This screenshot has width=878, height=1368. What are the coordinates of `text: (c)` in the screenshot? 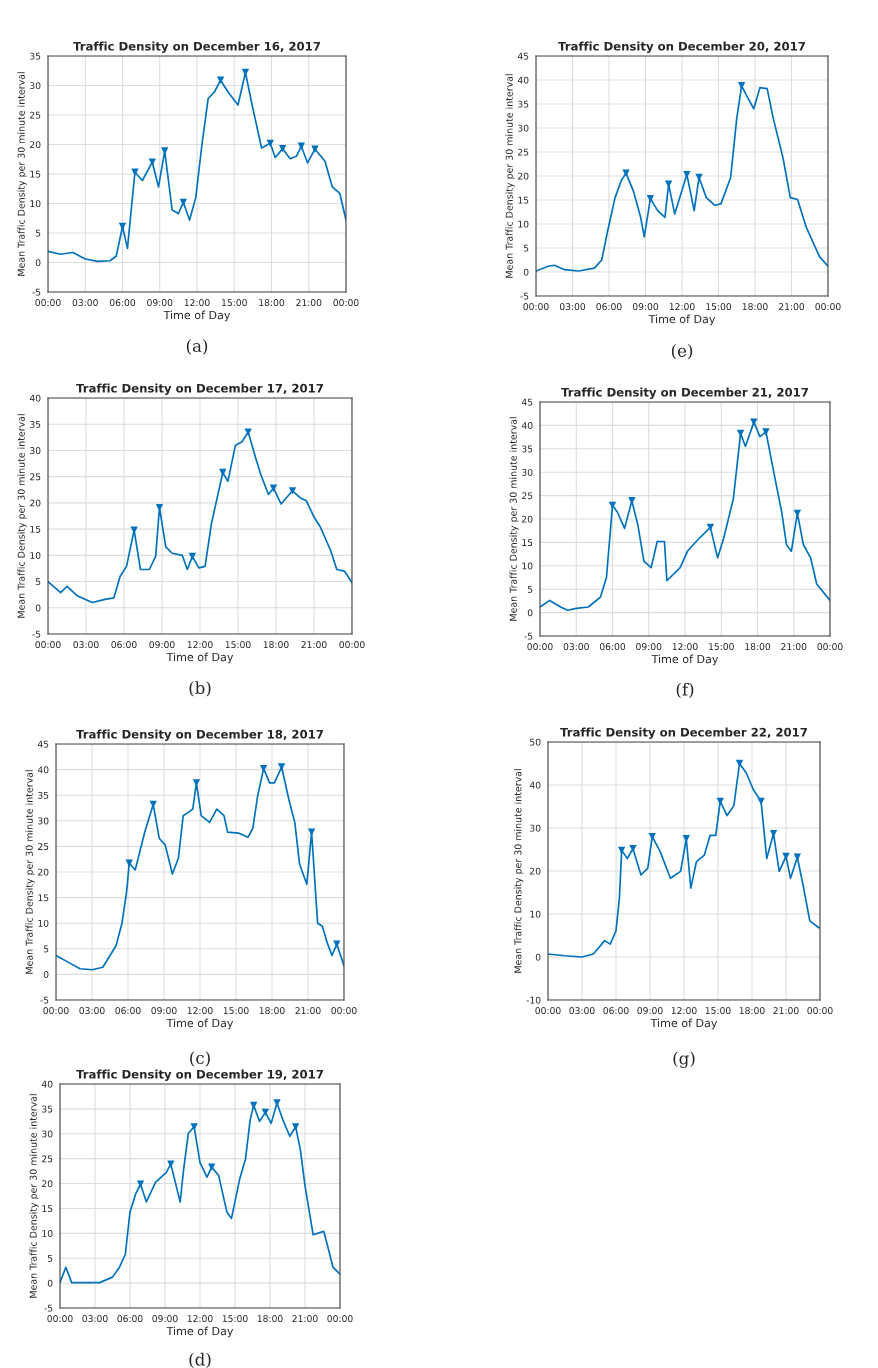 It's located at (200, 1059).